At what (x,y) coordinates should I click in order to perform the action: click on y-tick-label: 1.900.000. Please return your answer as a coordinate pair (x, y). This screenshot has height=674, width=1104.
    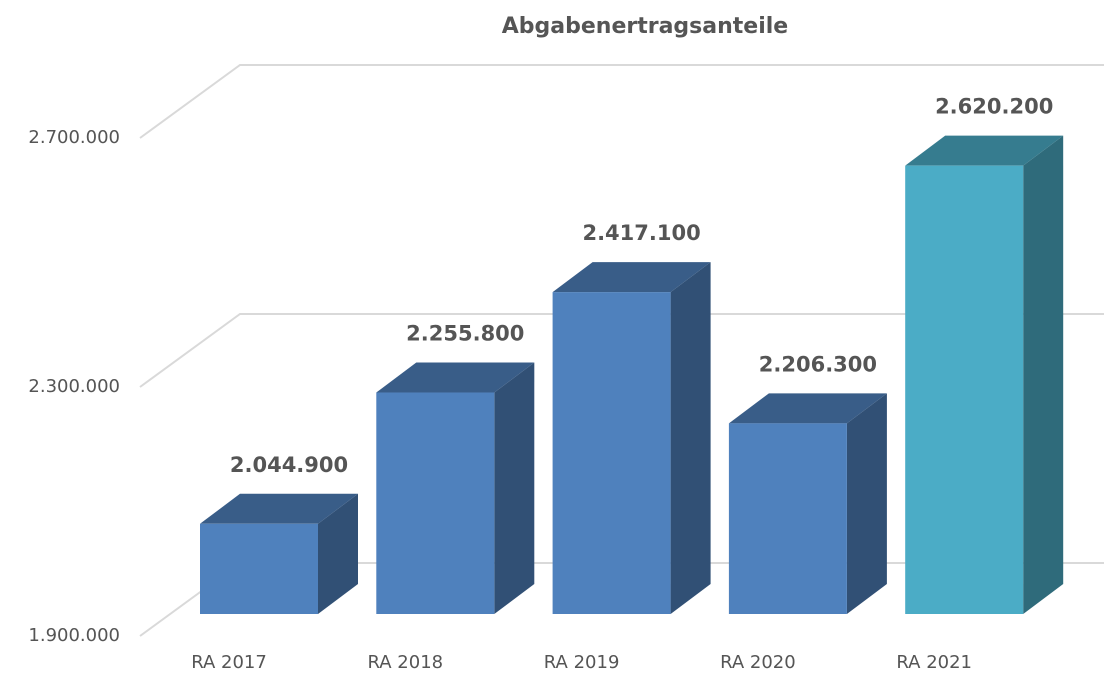
    Looking at the image, I should click on (74, 635).